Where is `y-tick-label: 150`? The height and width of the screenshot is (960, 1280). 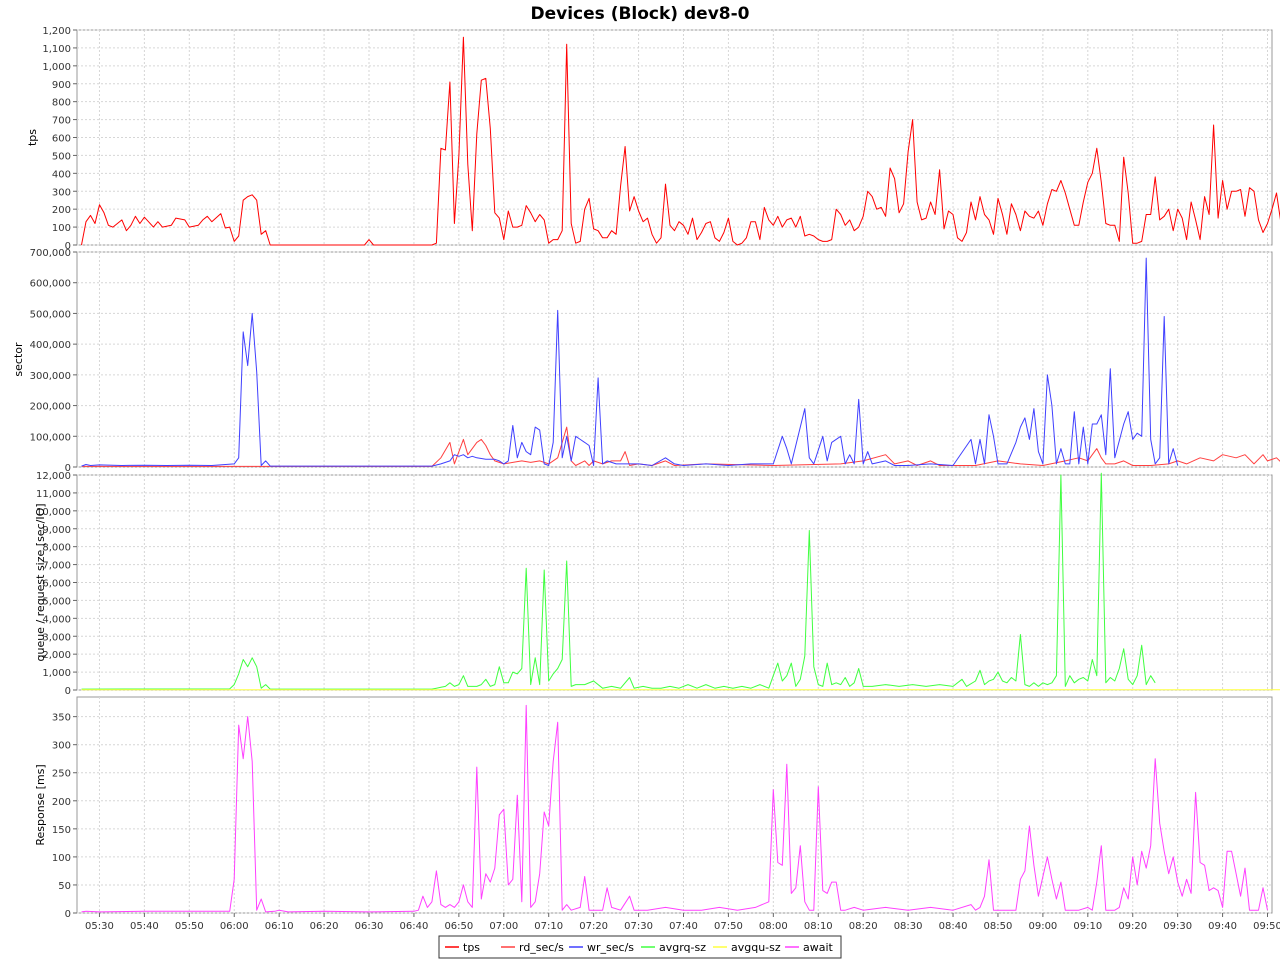 y-tick-label: 150 is located at coordinates (61, 830).